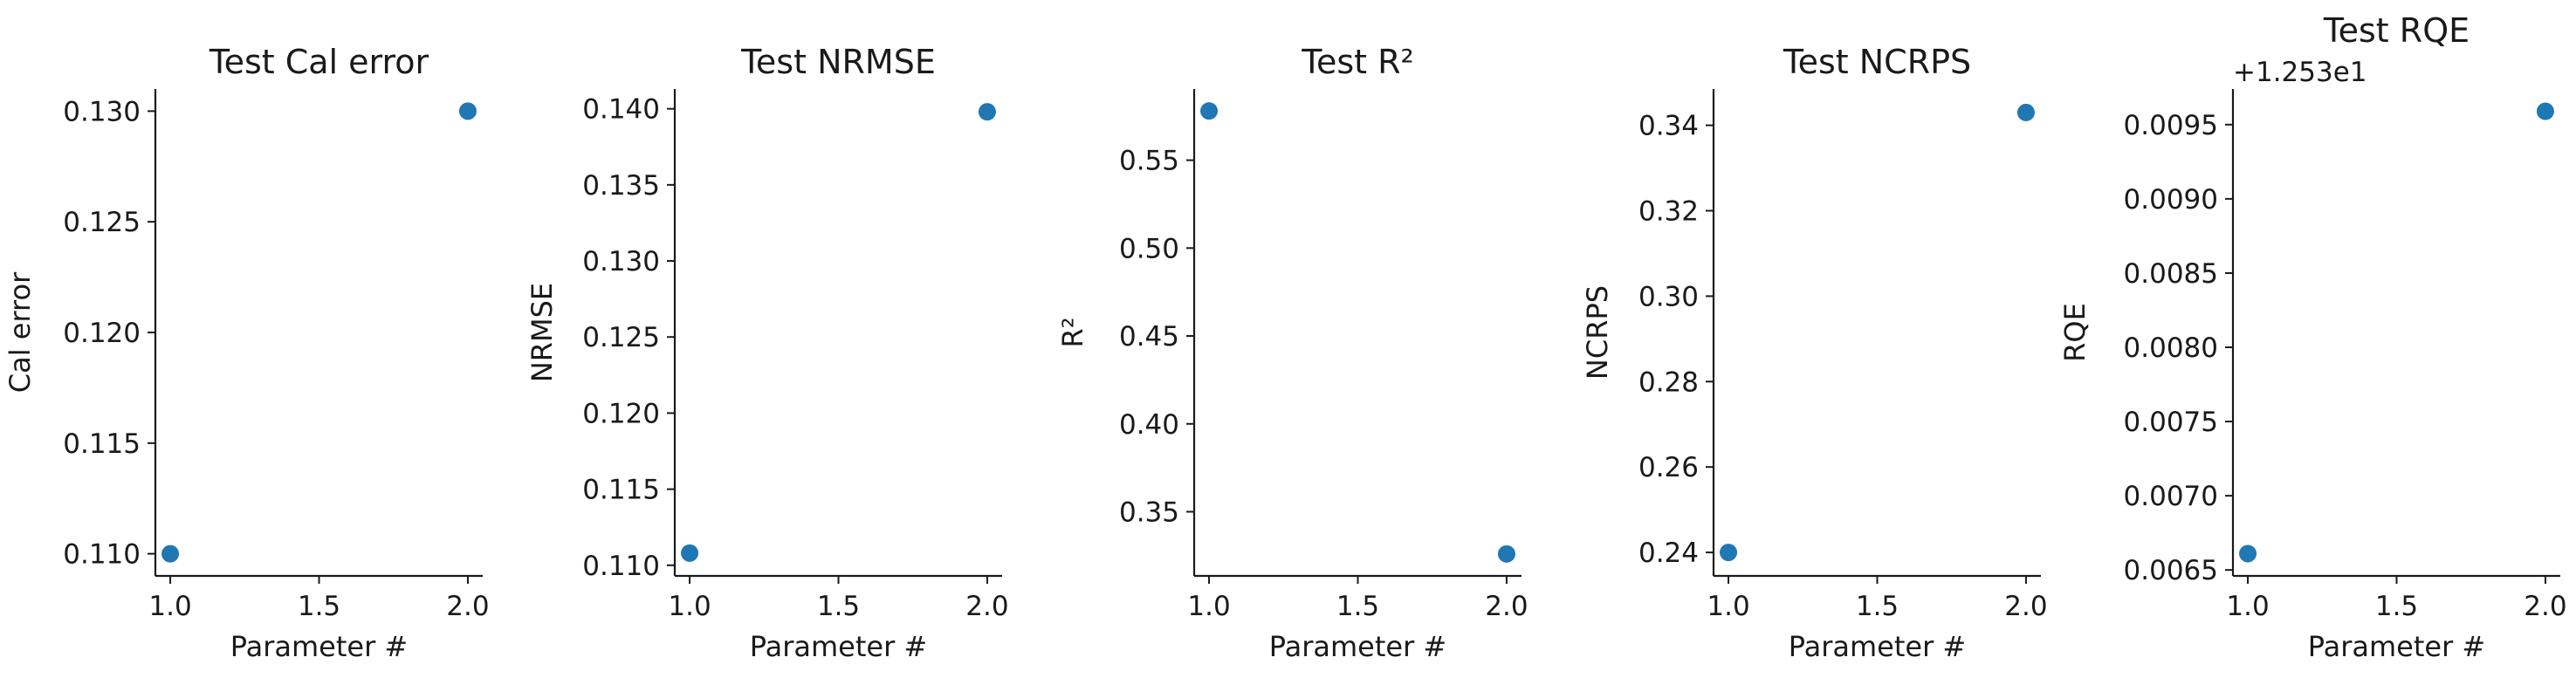 The height and width of the screenshot is (678, 2576). I want to click on y-tick-label: 0.0075, so click(2171, 422).